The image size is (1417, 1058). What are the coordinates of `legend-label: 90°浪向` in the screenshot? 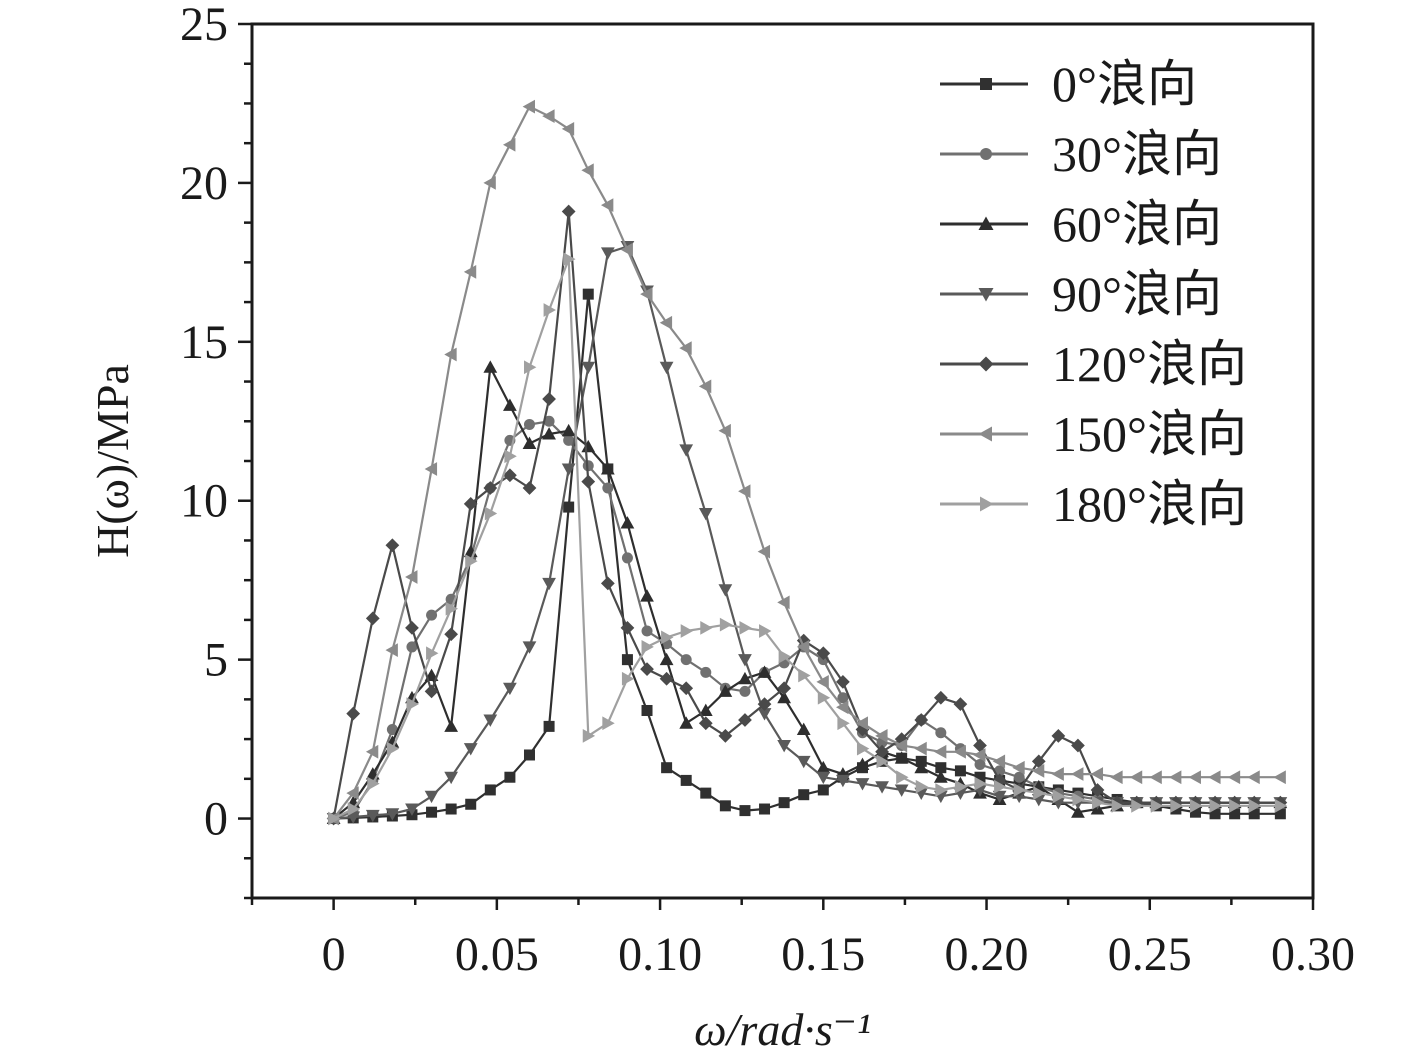 It's located at (1137, 294).